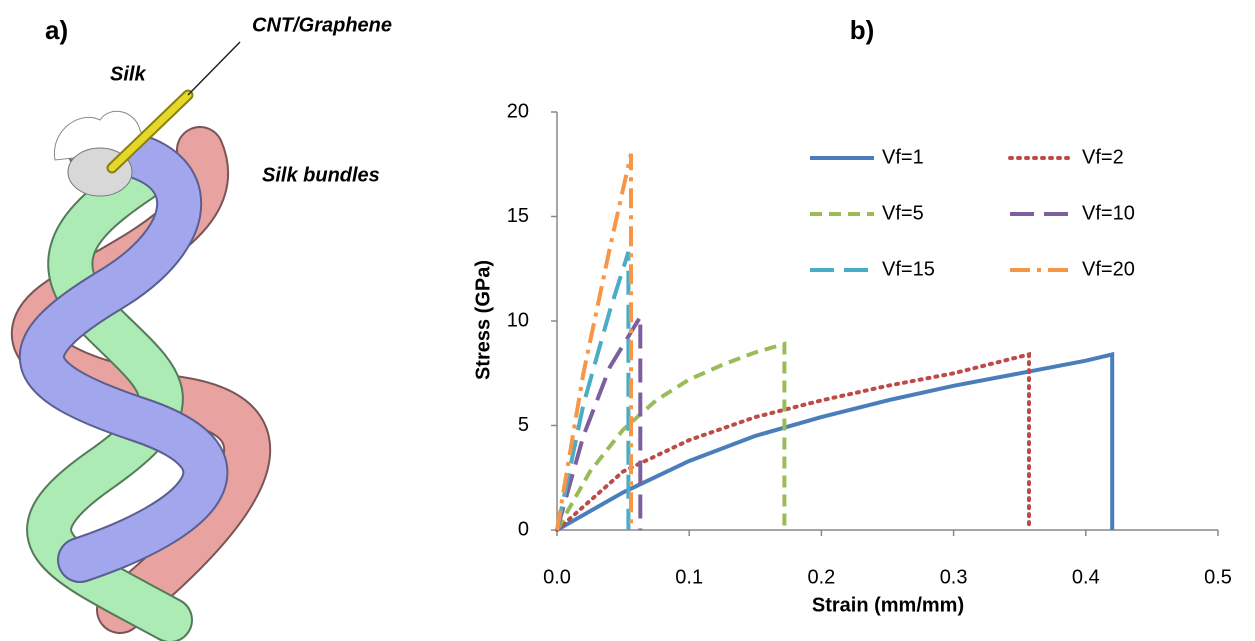 Image resolution: width=1255 pixels, height=641 pixels. Describe the element at coordinates (518, 216) in the screenshot. I see `y-tick-label: 15` at that location.